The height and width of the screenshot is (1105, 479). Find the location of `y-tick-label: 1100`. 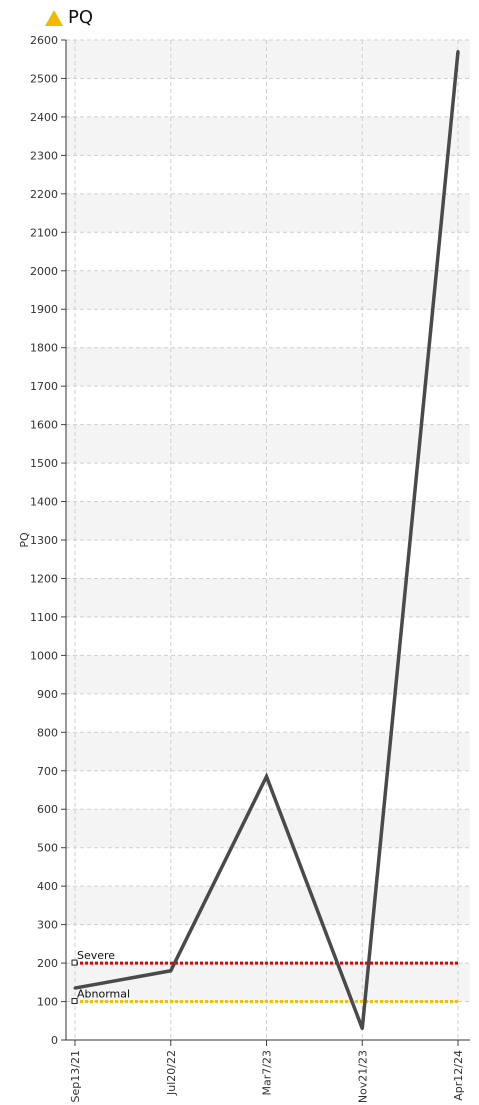

y-tick-label: 1100 is located at coordinates (44, 617).